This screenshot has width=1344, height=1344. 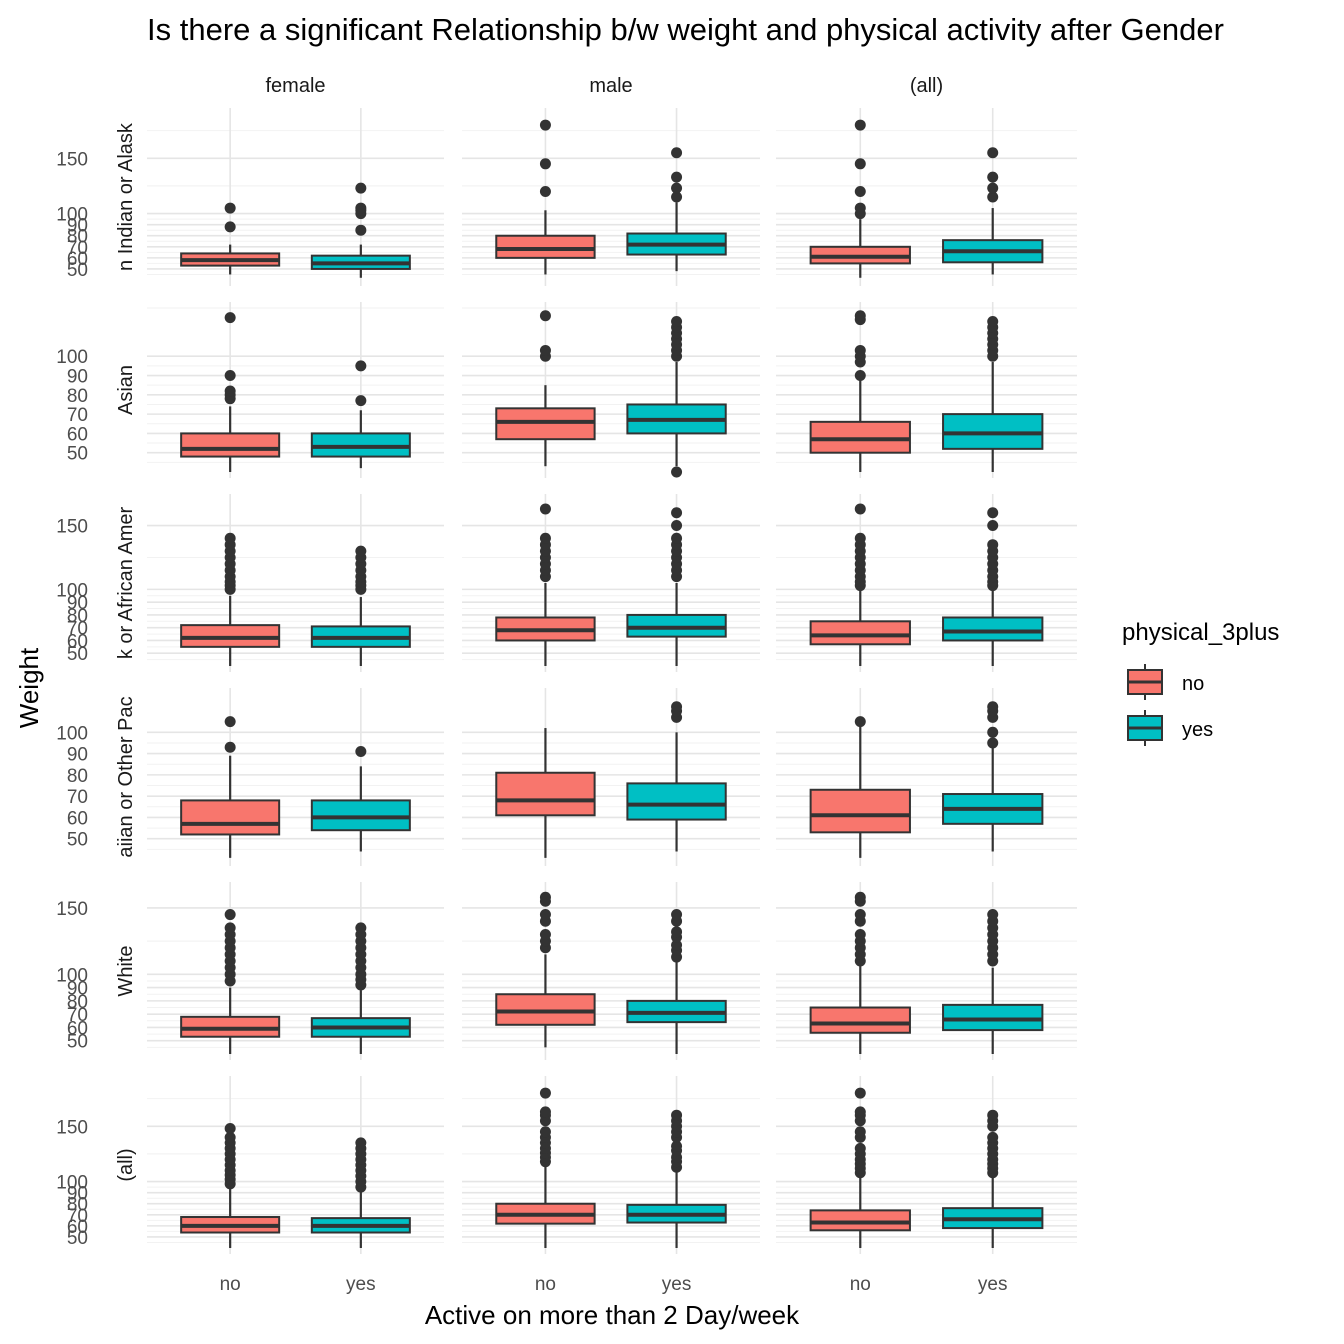 I want to click on facet-row-label: Asian, so click(x=126, y=390).